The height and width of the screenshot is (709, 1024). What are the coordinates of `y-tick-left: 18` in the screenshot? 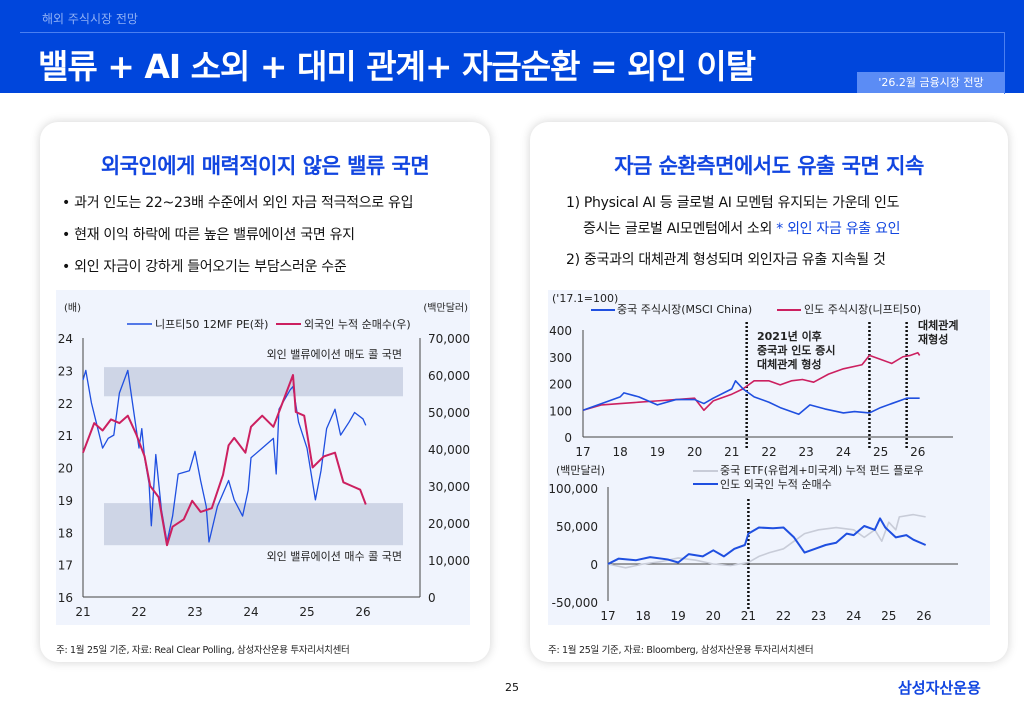 It's located at (65, 533).